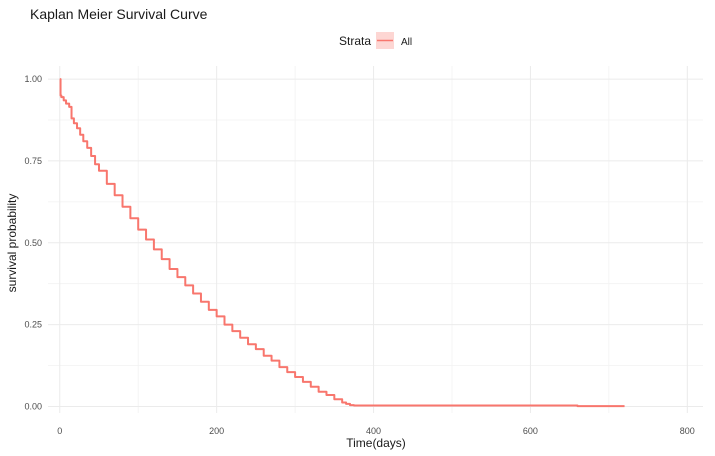 This screenshot has width=715, height=456. Describe the element at coordinates (33, 161) in the screenshot. I see `y-tick-label: 0.75` at that location.